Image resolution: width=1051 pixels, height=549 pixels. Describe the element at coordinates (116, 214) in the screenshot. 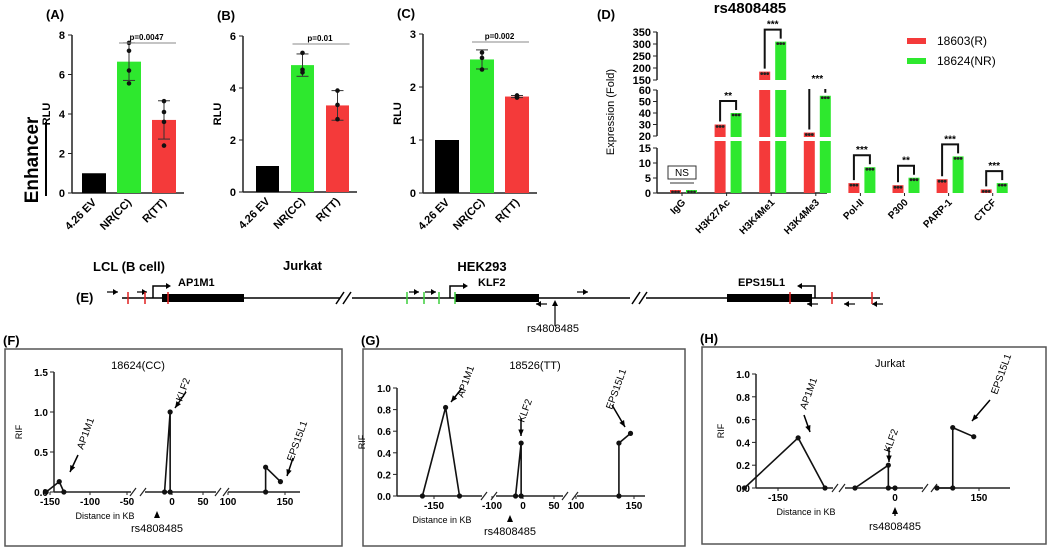

I see `x-tick-label: NR(CC)` at that location.